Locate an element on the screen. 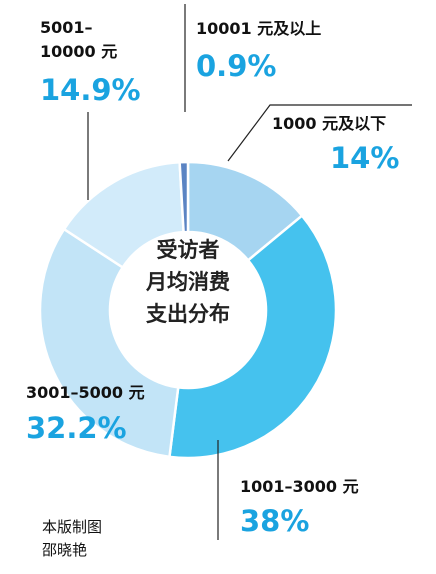  value-label-3001-5000: 32.2% is located at coordinates (76, 428).